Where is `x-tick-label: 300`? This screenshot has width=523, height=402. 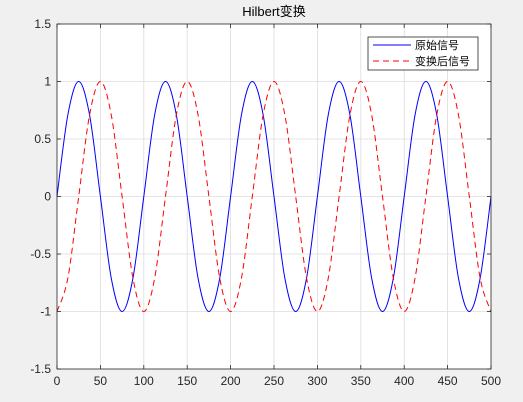 x-tick-label: 300 is located at coordinates (317, 381).